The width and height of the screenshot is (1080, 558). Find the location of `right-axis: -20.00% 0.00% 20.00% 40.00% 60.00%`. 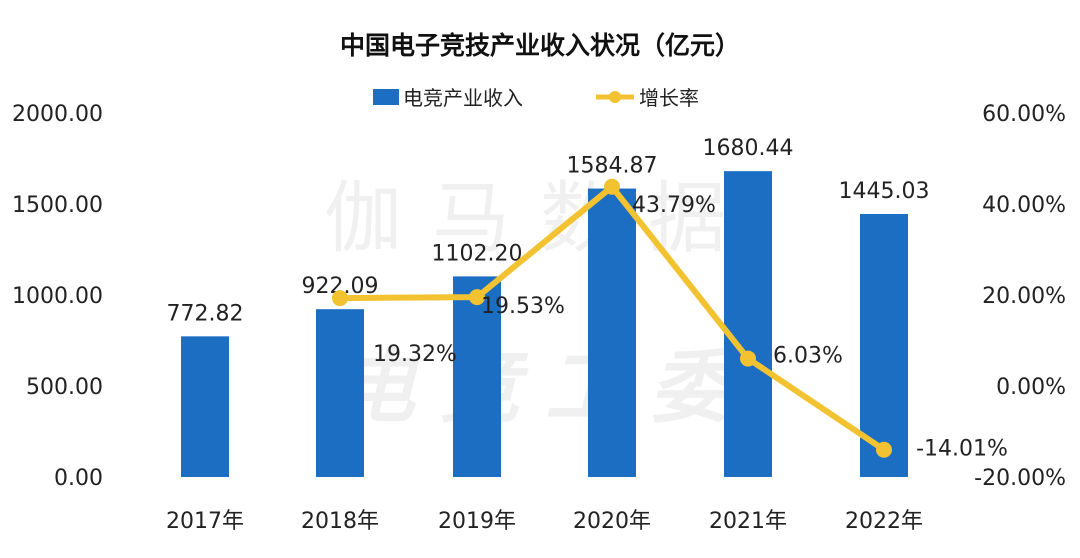

right-axis: -20.00% 0.00% 20.00% 40.00% 60.00% is located at coordinates (1020, 296).